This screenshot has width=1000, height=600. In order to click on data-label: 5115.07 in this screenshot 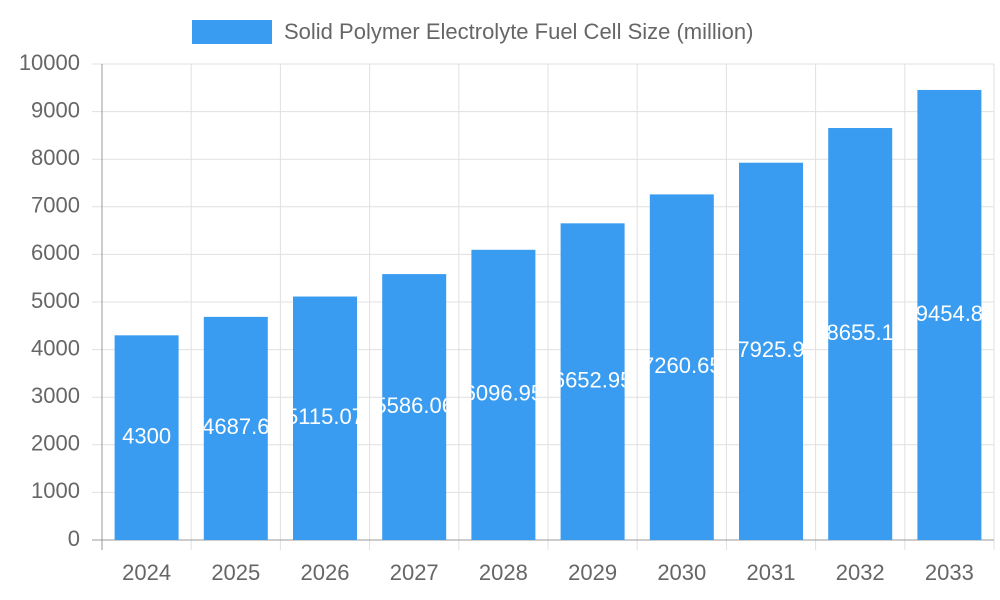, I will do `click(325, 416)`.